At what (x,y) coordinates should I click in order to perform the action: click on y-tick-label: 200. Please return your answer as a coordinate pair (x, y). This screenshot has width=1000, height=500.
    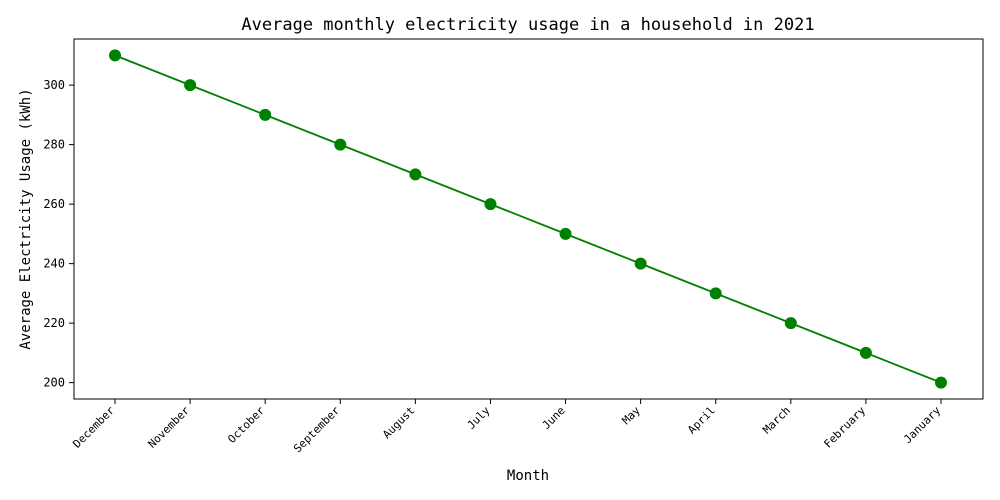
    Looking at the image, I should click on (54, 383).